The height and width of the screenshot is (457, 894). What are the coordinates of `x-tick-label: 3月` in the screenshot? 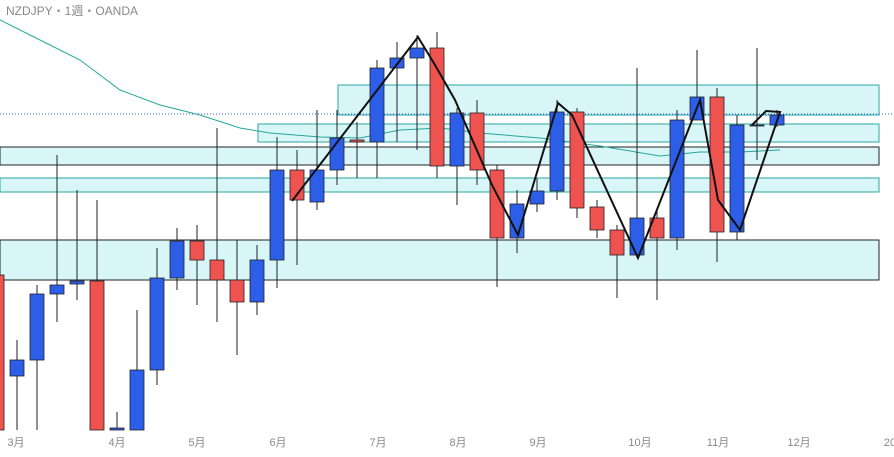 It's located at (15, 443).